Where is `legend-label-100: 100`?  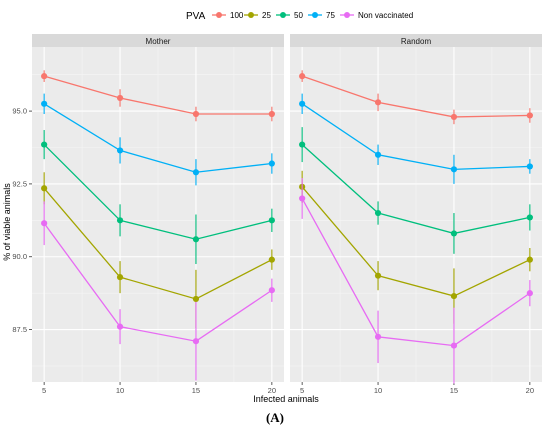 legend-label-100: 100 is located at coordinates (237, 15).